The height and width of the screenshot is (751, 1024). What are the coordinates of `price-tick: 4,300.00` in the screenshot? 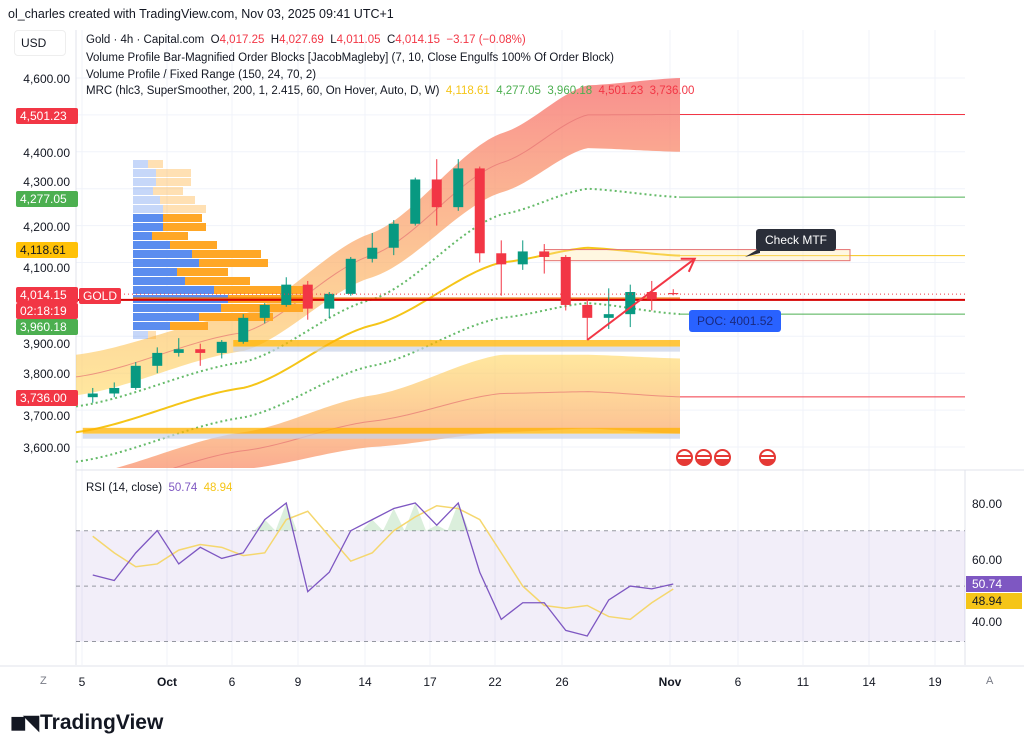 It's located at (46, 182).